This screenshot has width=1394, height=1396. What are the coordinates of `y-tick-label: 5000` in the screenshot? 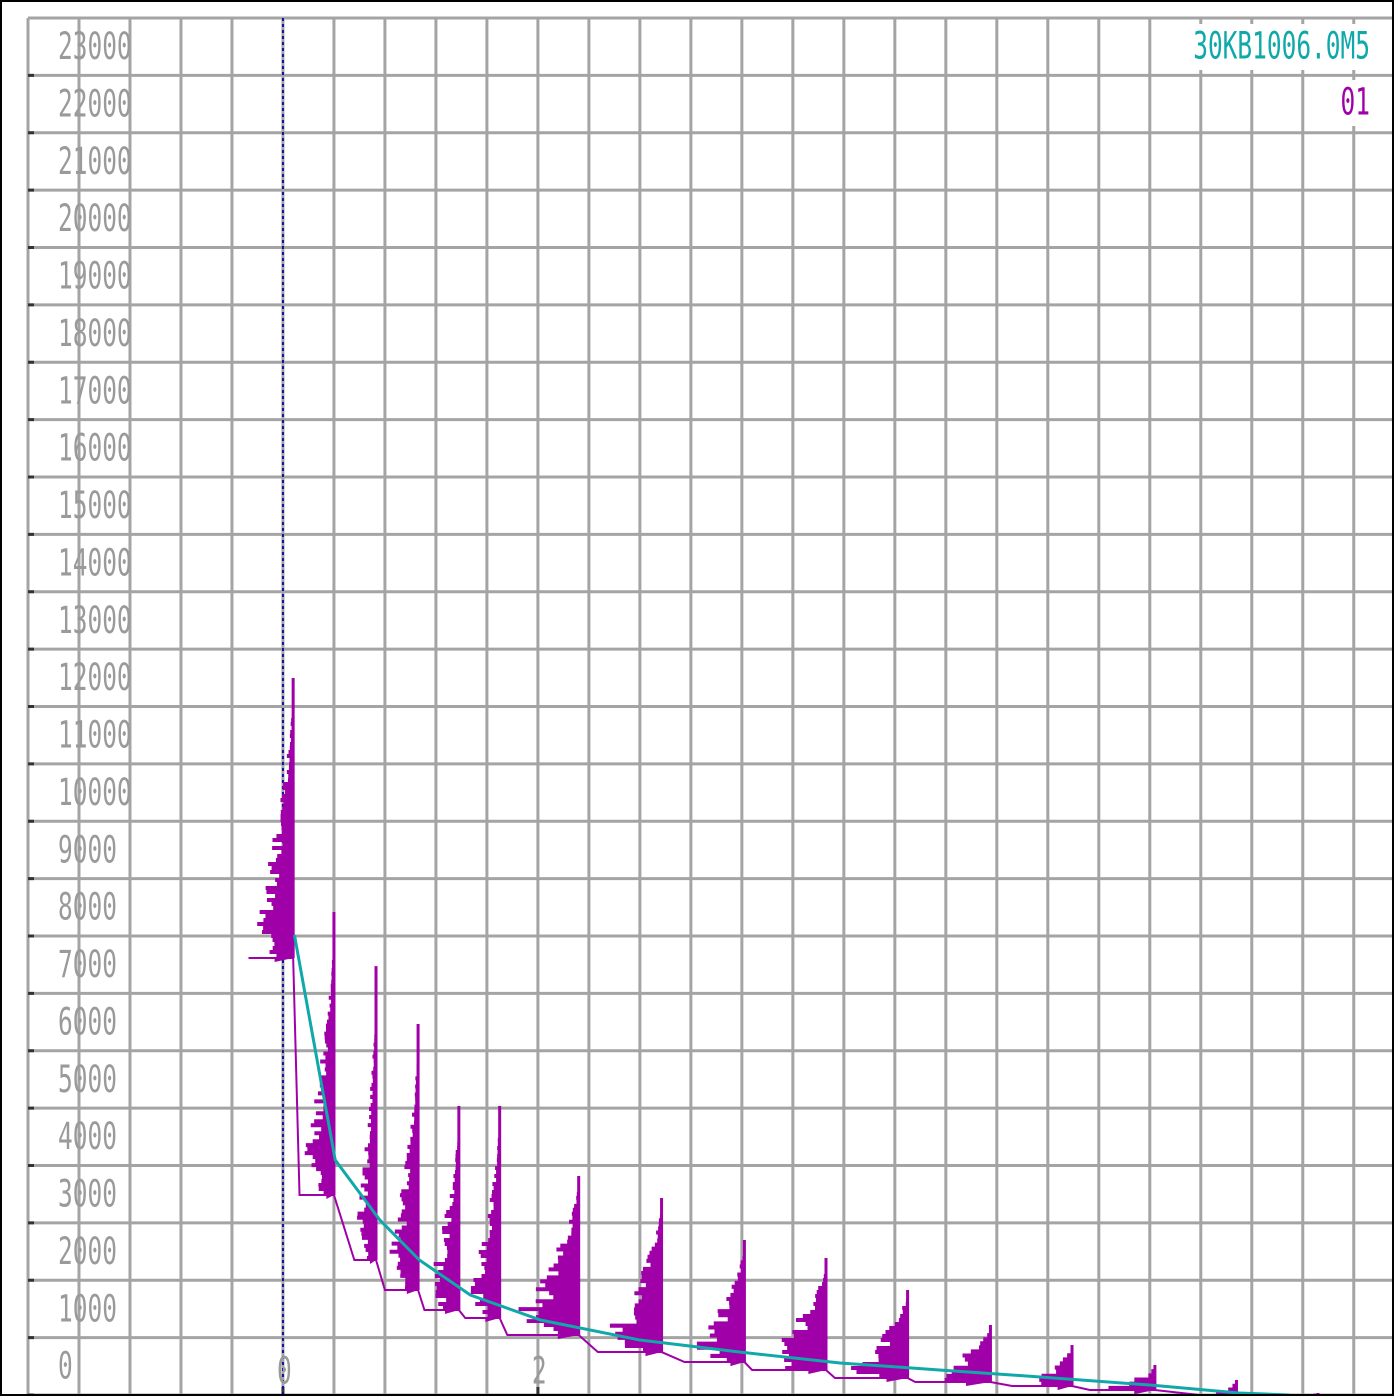 It's located at (87, 1080).